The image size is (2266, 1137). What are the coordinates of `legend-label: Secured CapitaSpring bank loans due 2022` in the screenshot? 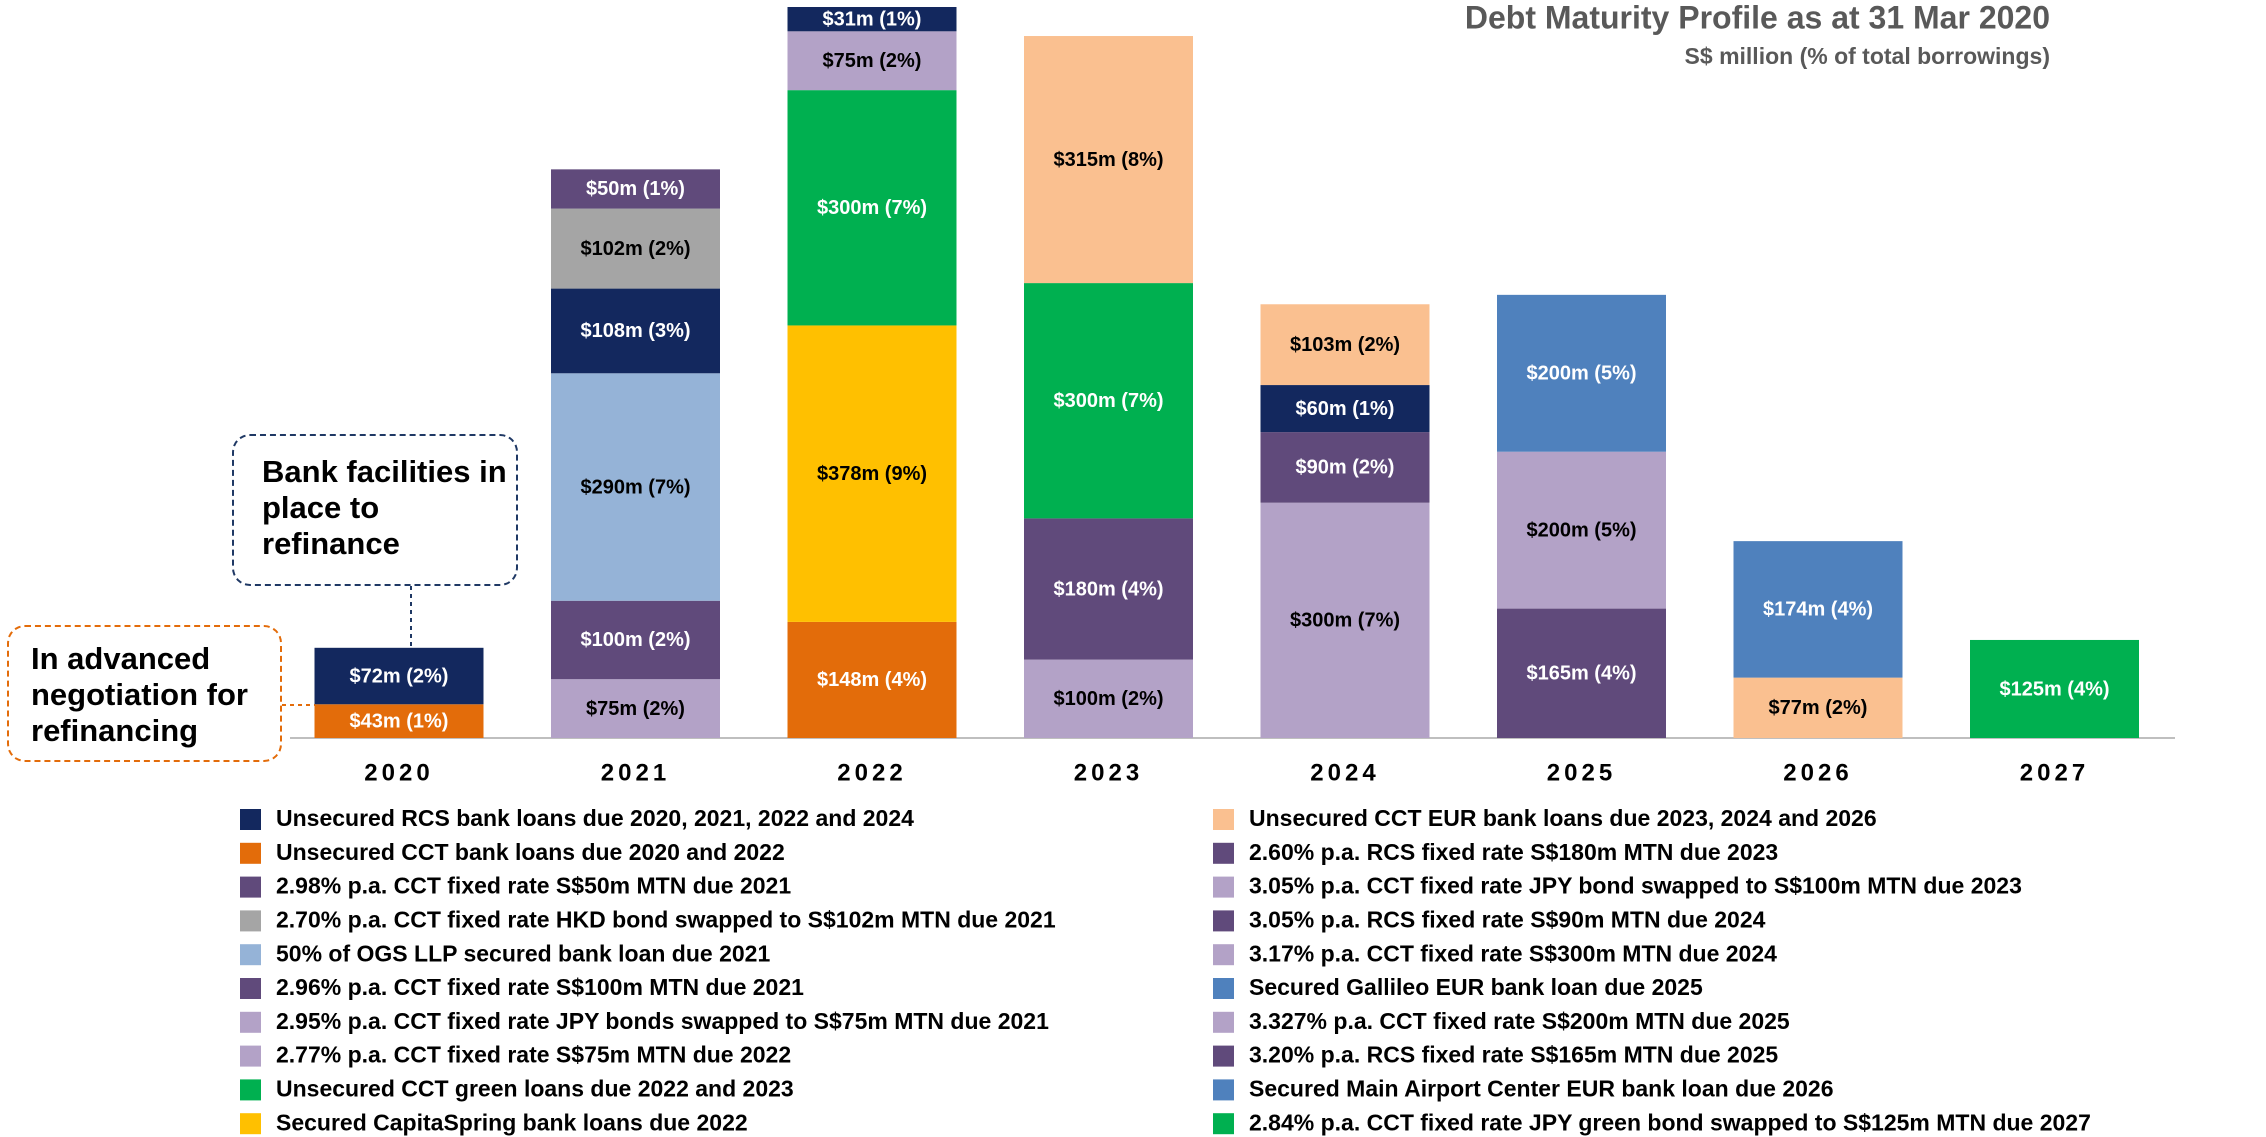 It's located at (512, 1122).